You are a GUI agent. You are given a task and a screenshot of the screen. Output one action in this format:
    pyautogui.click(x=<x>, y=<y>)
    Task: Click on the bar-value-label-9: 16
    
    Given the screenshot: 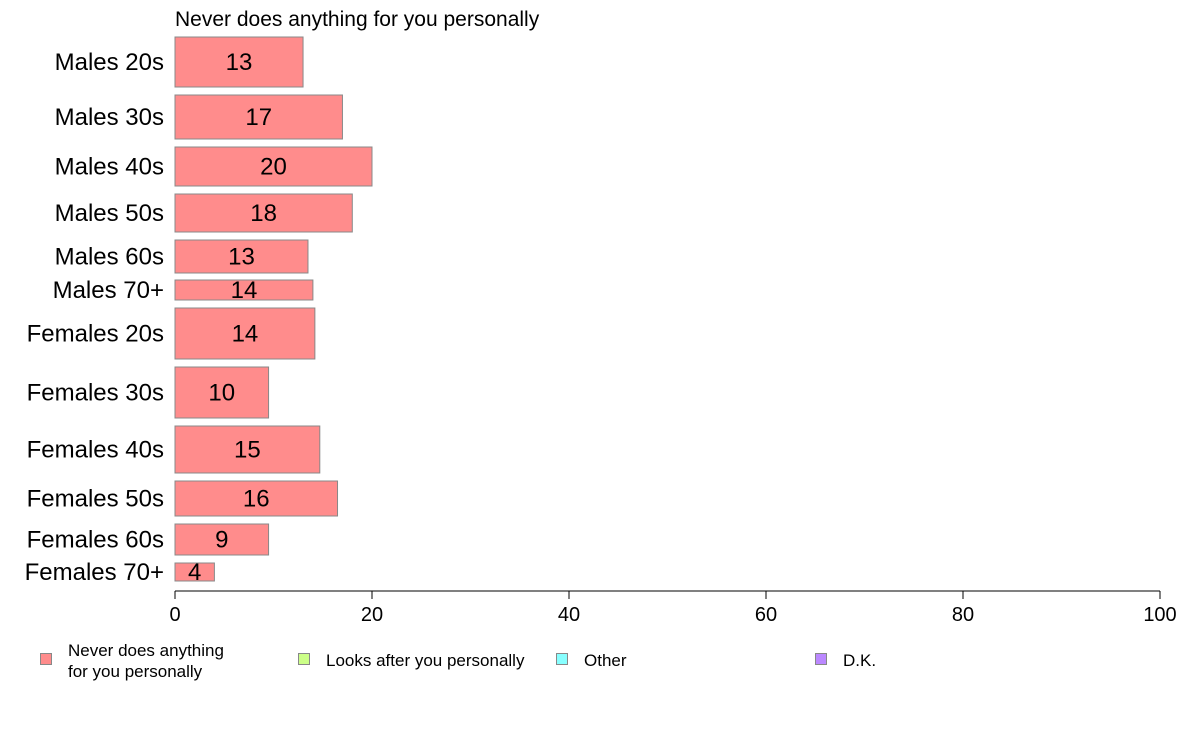 What is the action you would take?
    pyautogui.click(x=256, y=499)
    